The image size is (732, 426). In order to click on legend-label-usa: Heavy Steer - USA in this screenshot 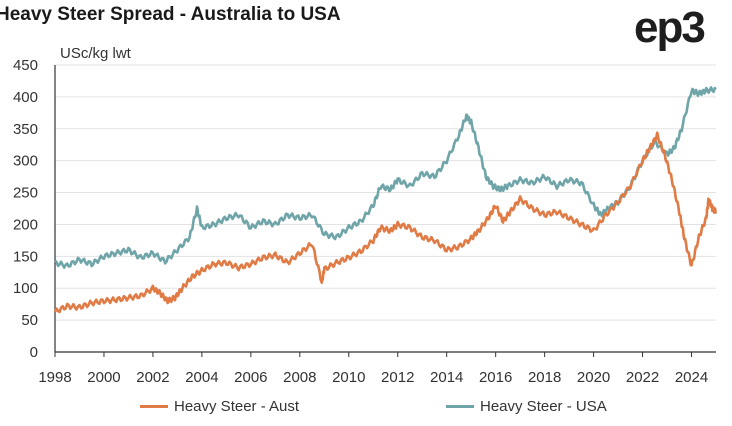, I will do `click(543, 406)`.